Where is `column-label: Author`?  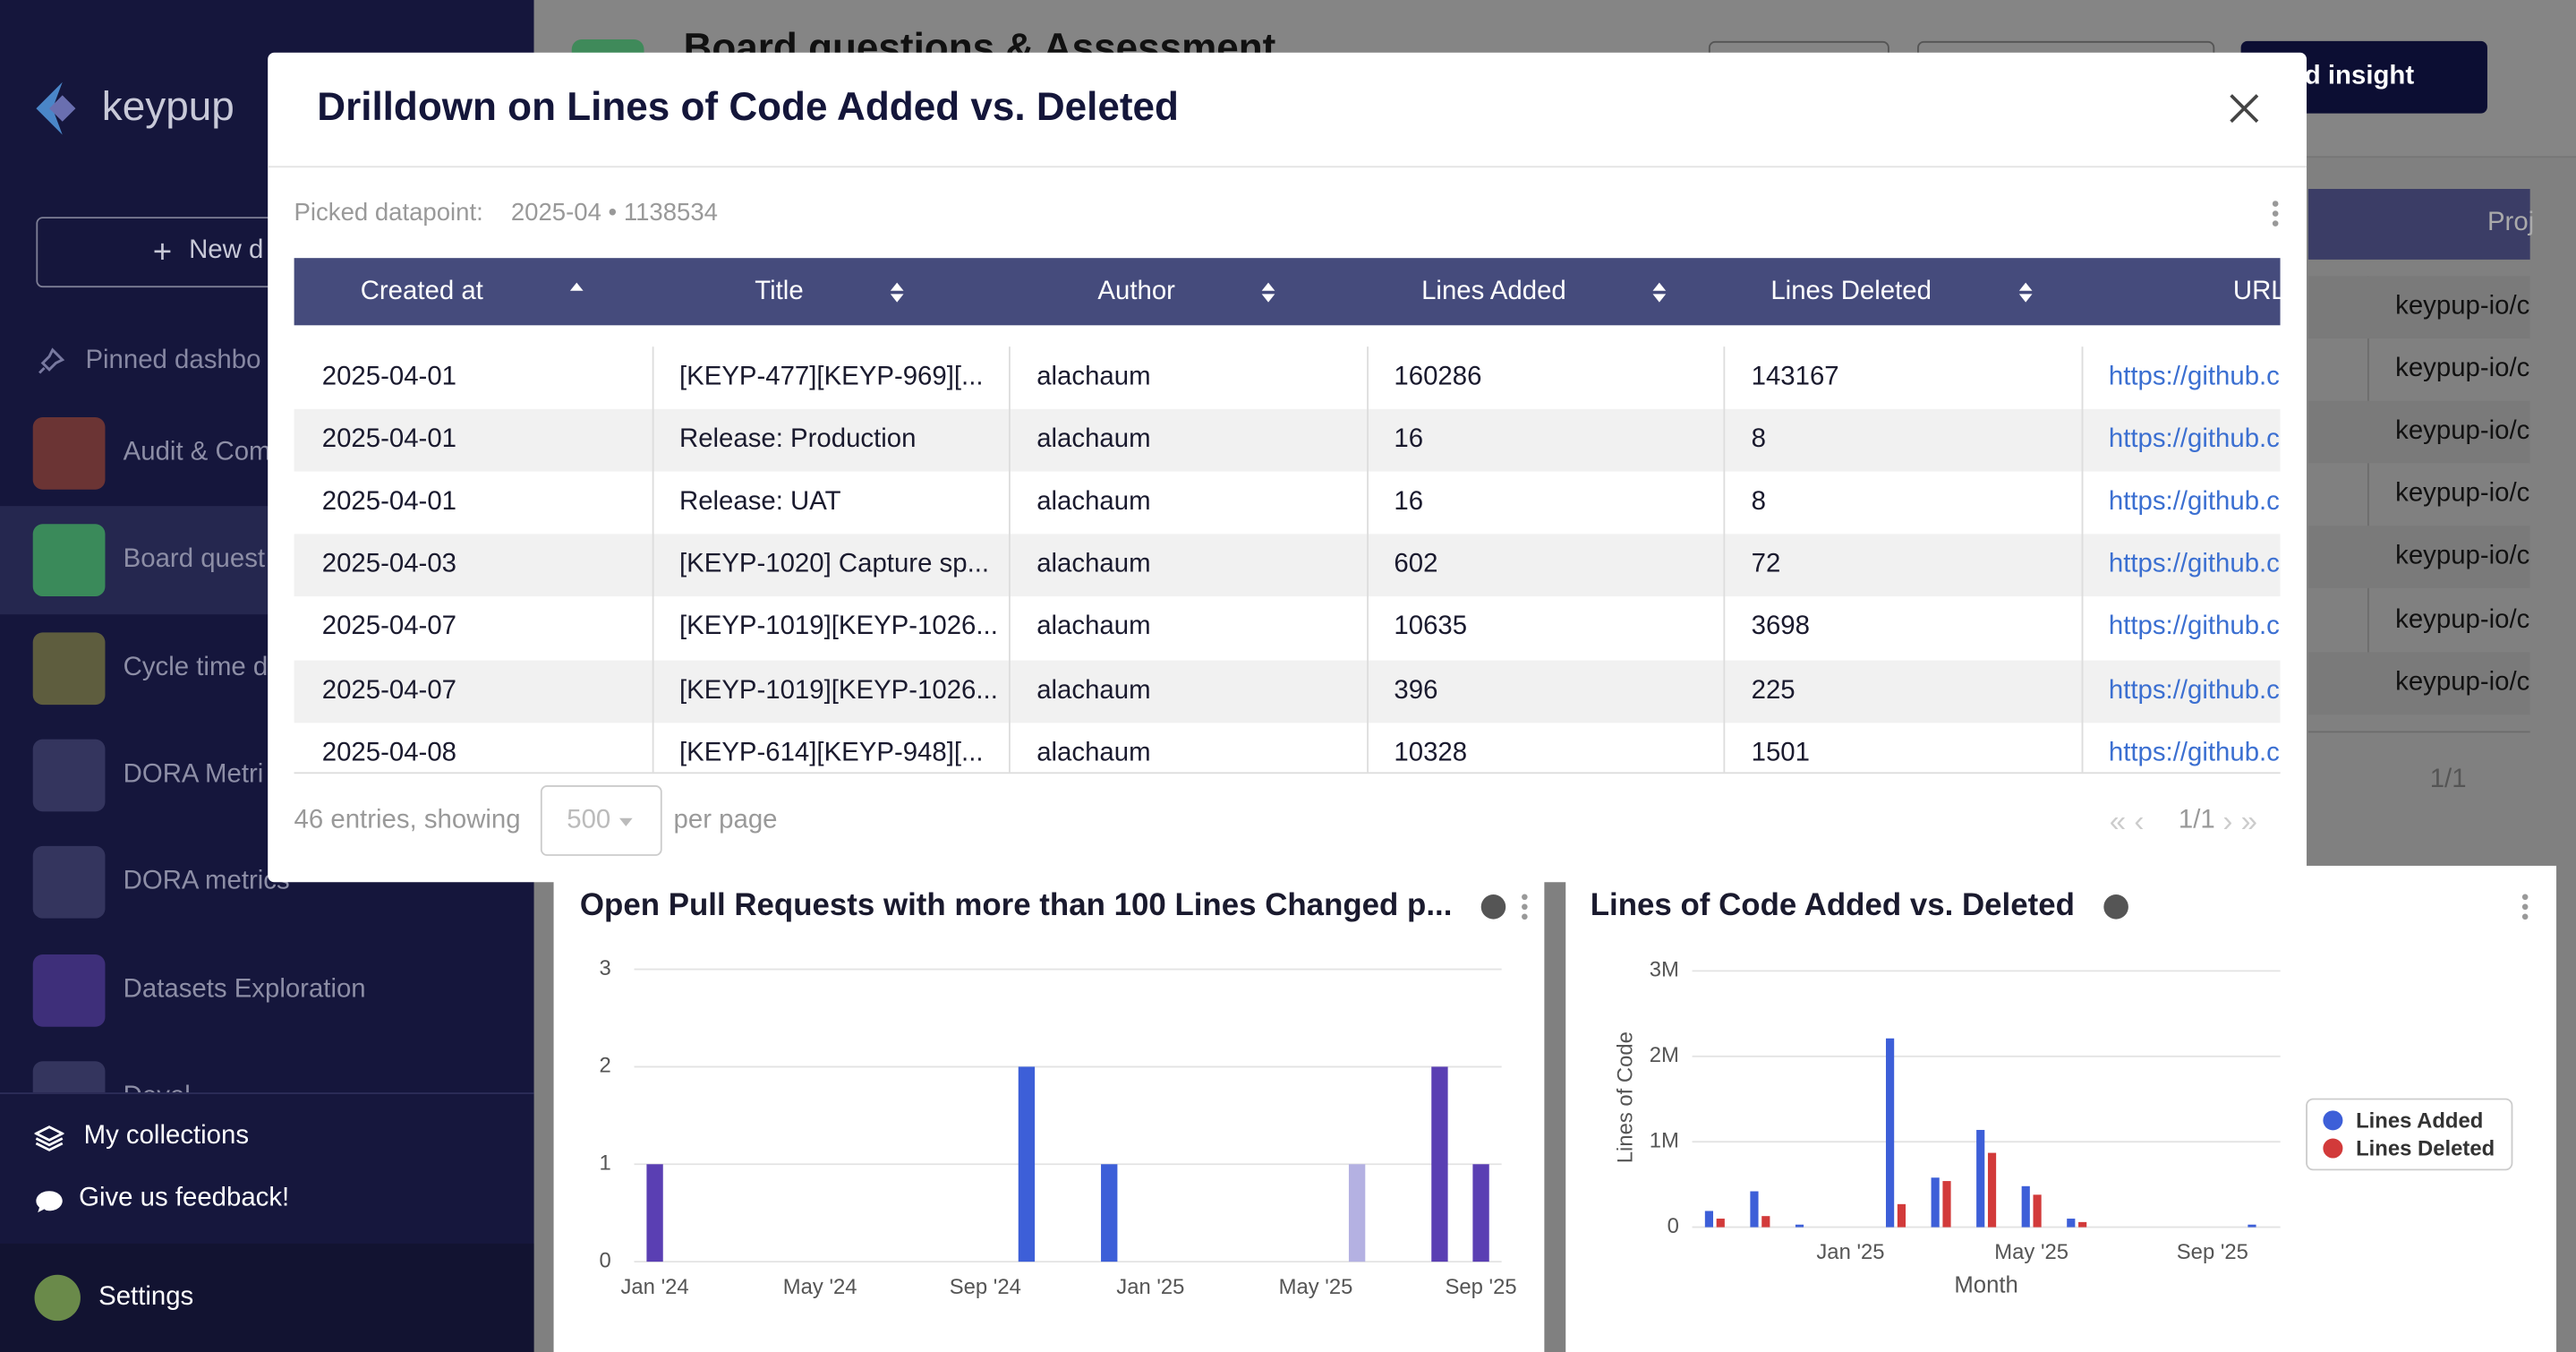
column-label: Author is located at coordinates (1136, 291).